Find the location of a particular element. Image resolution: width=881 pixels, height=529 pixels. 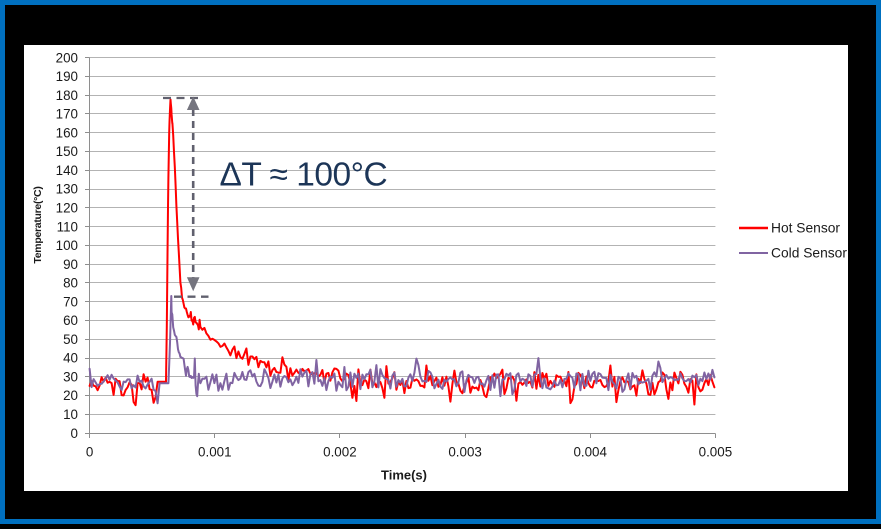

svg-text: 30 is located at coordinates (70, 377).